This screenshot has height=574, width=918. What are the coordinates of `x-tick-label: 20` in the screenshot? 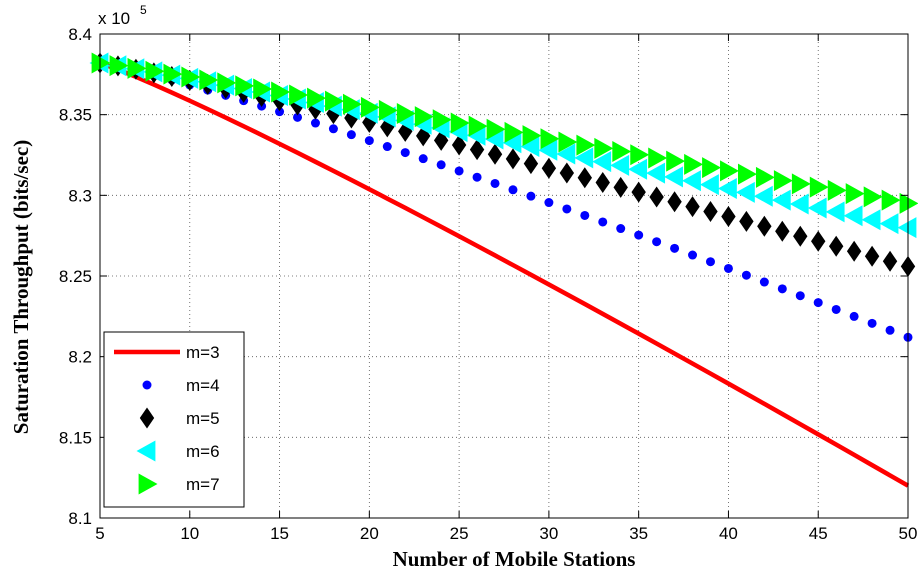 It's located at (369, 533).